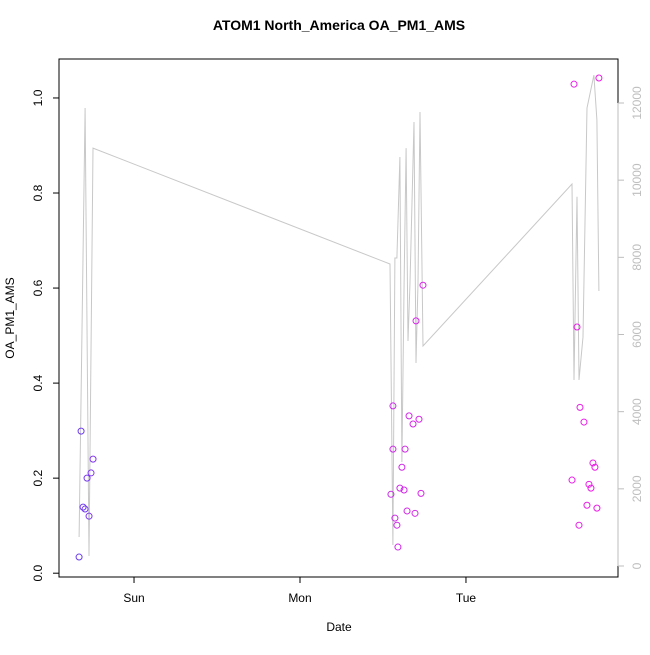  Describe the element at coordinates (637, 334) in the screenshot. I see `y2-tick-label: 6000` at that location.